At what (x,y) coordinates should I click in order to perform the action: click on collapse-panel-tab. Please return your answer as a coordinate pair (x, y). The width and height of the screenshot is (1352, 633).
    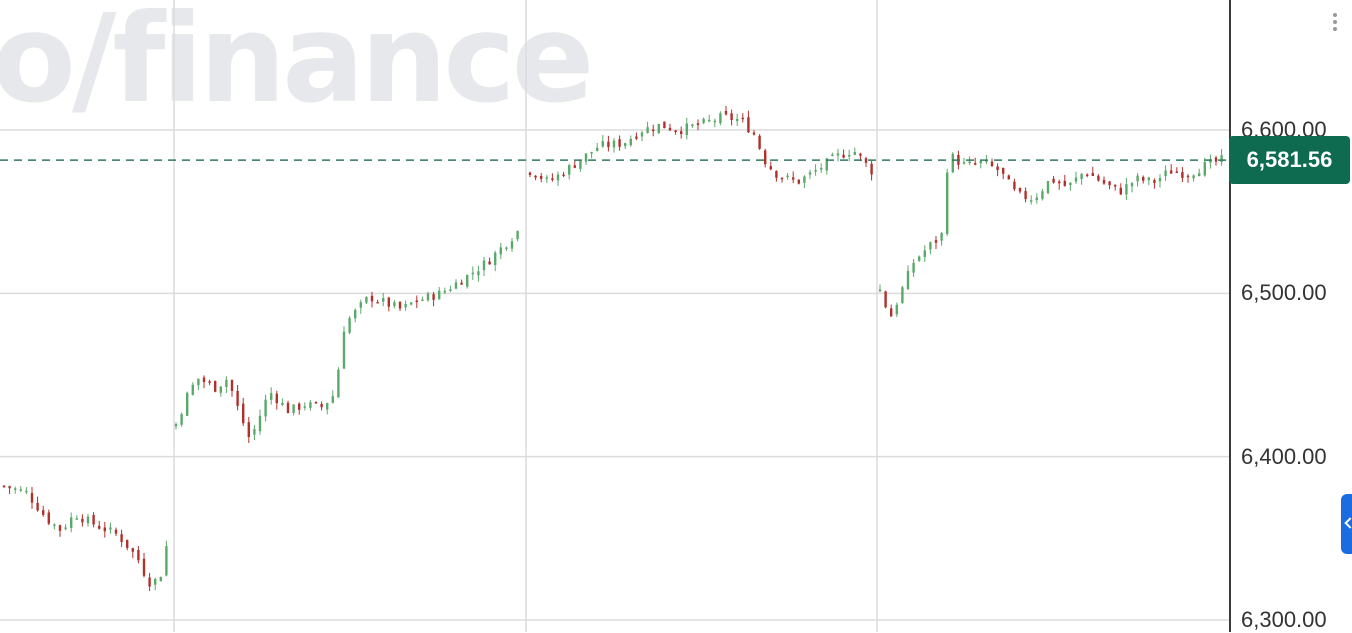
    Looking at the image, I should click on (1346, 524).